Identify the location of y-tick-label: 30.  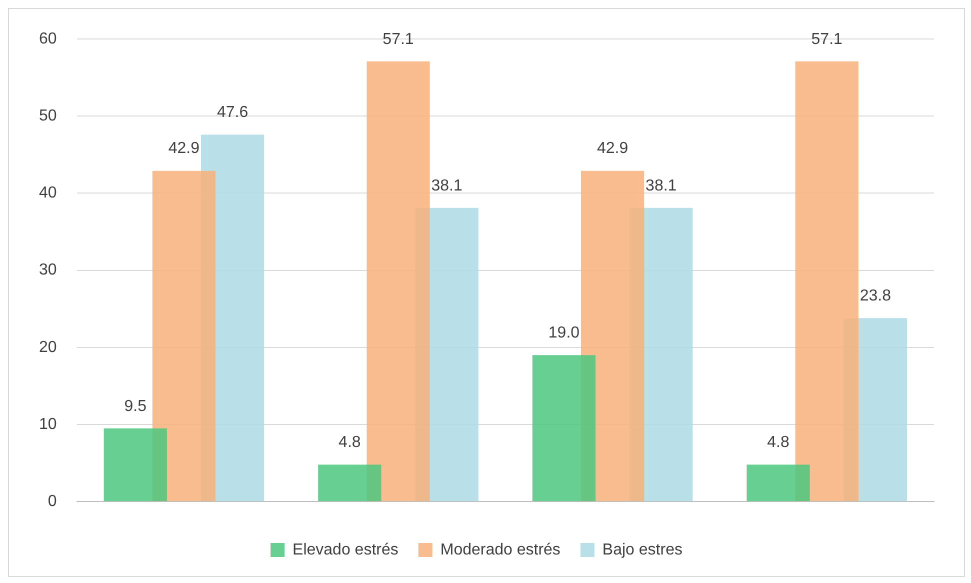
(48, 270).